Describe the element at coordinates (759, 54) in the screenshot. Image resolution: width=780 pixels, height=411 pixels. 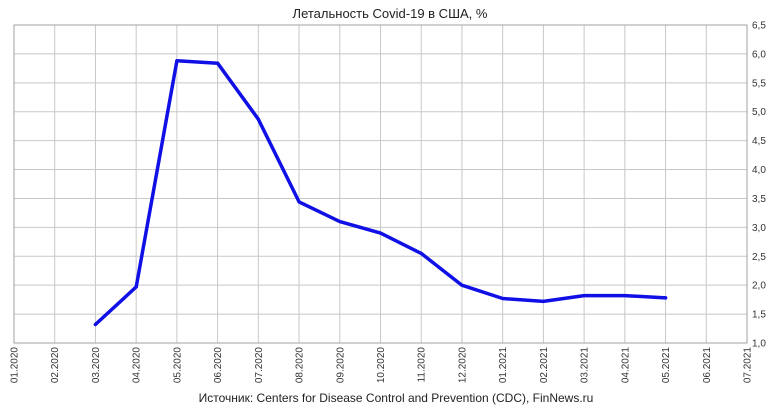
I see `y-tick-label: 6,0` at that location.